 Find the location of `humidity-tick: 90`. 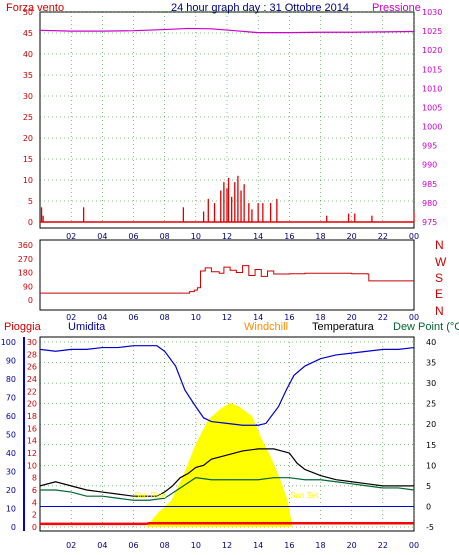

humidity-tick: 90 is located at coordinates (11, 361).